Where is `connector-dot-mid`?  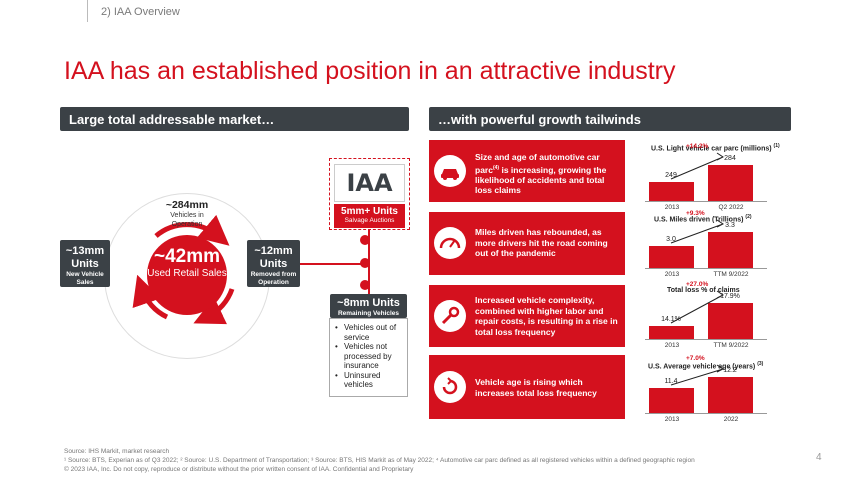 connector-dot-mid is located at coordinates (365, 263).